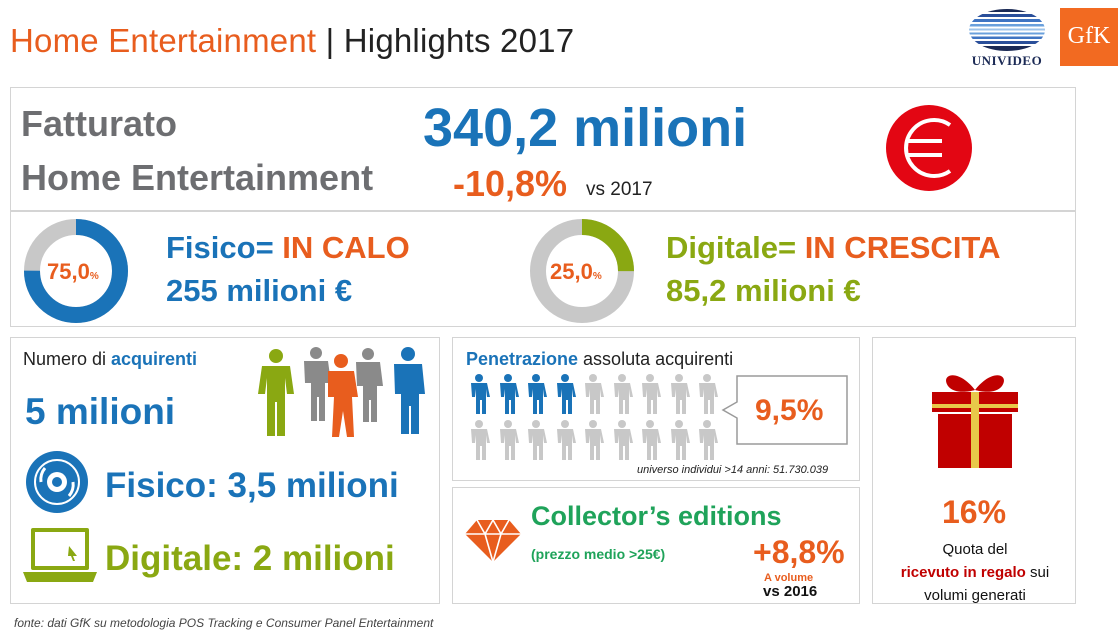  I want to click on fatturato-label-line2: Home Entertainment, so click(197, 177).